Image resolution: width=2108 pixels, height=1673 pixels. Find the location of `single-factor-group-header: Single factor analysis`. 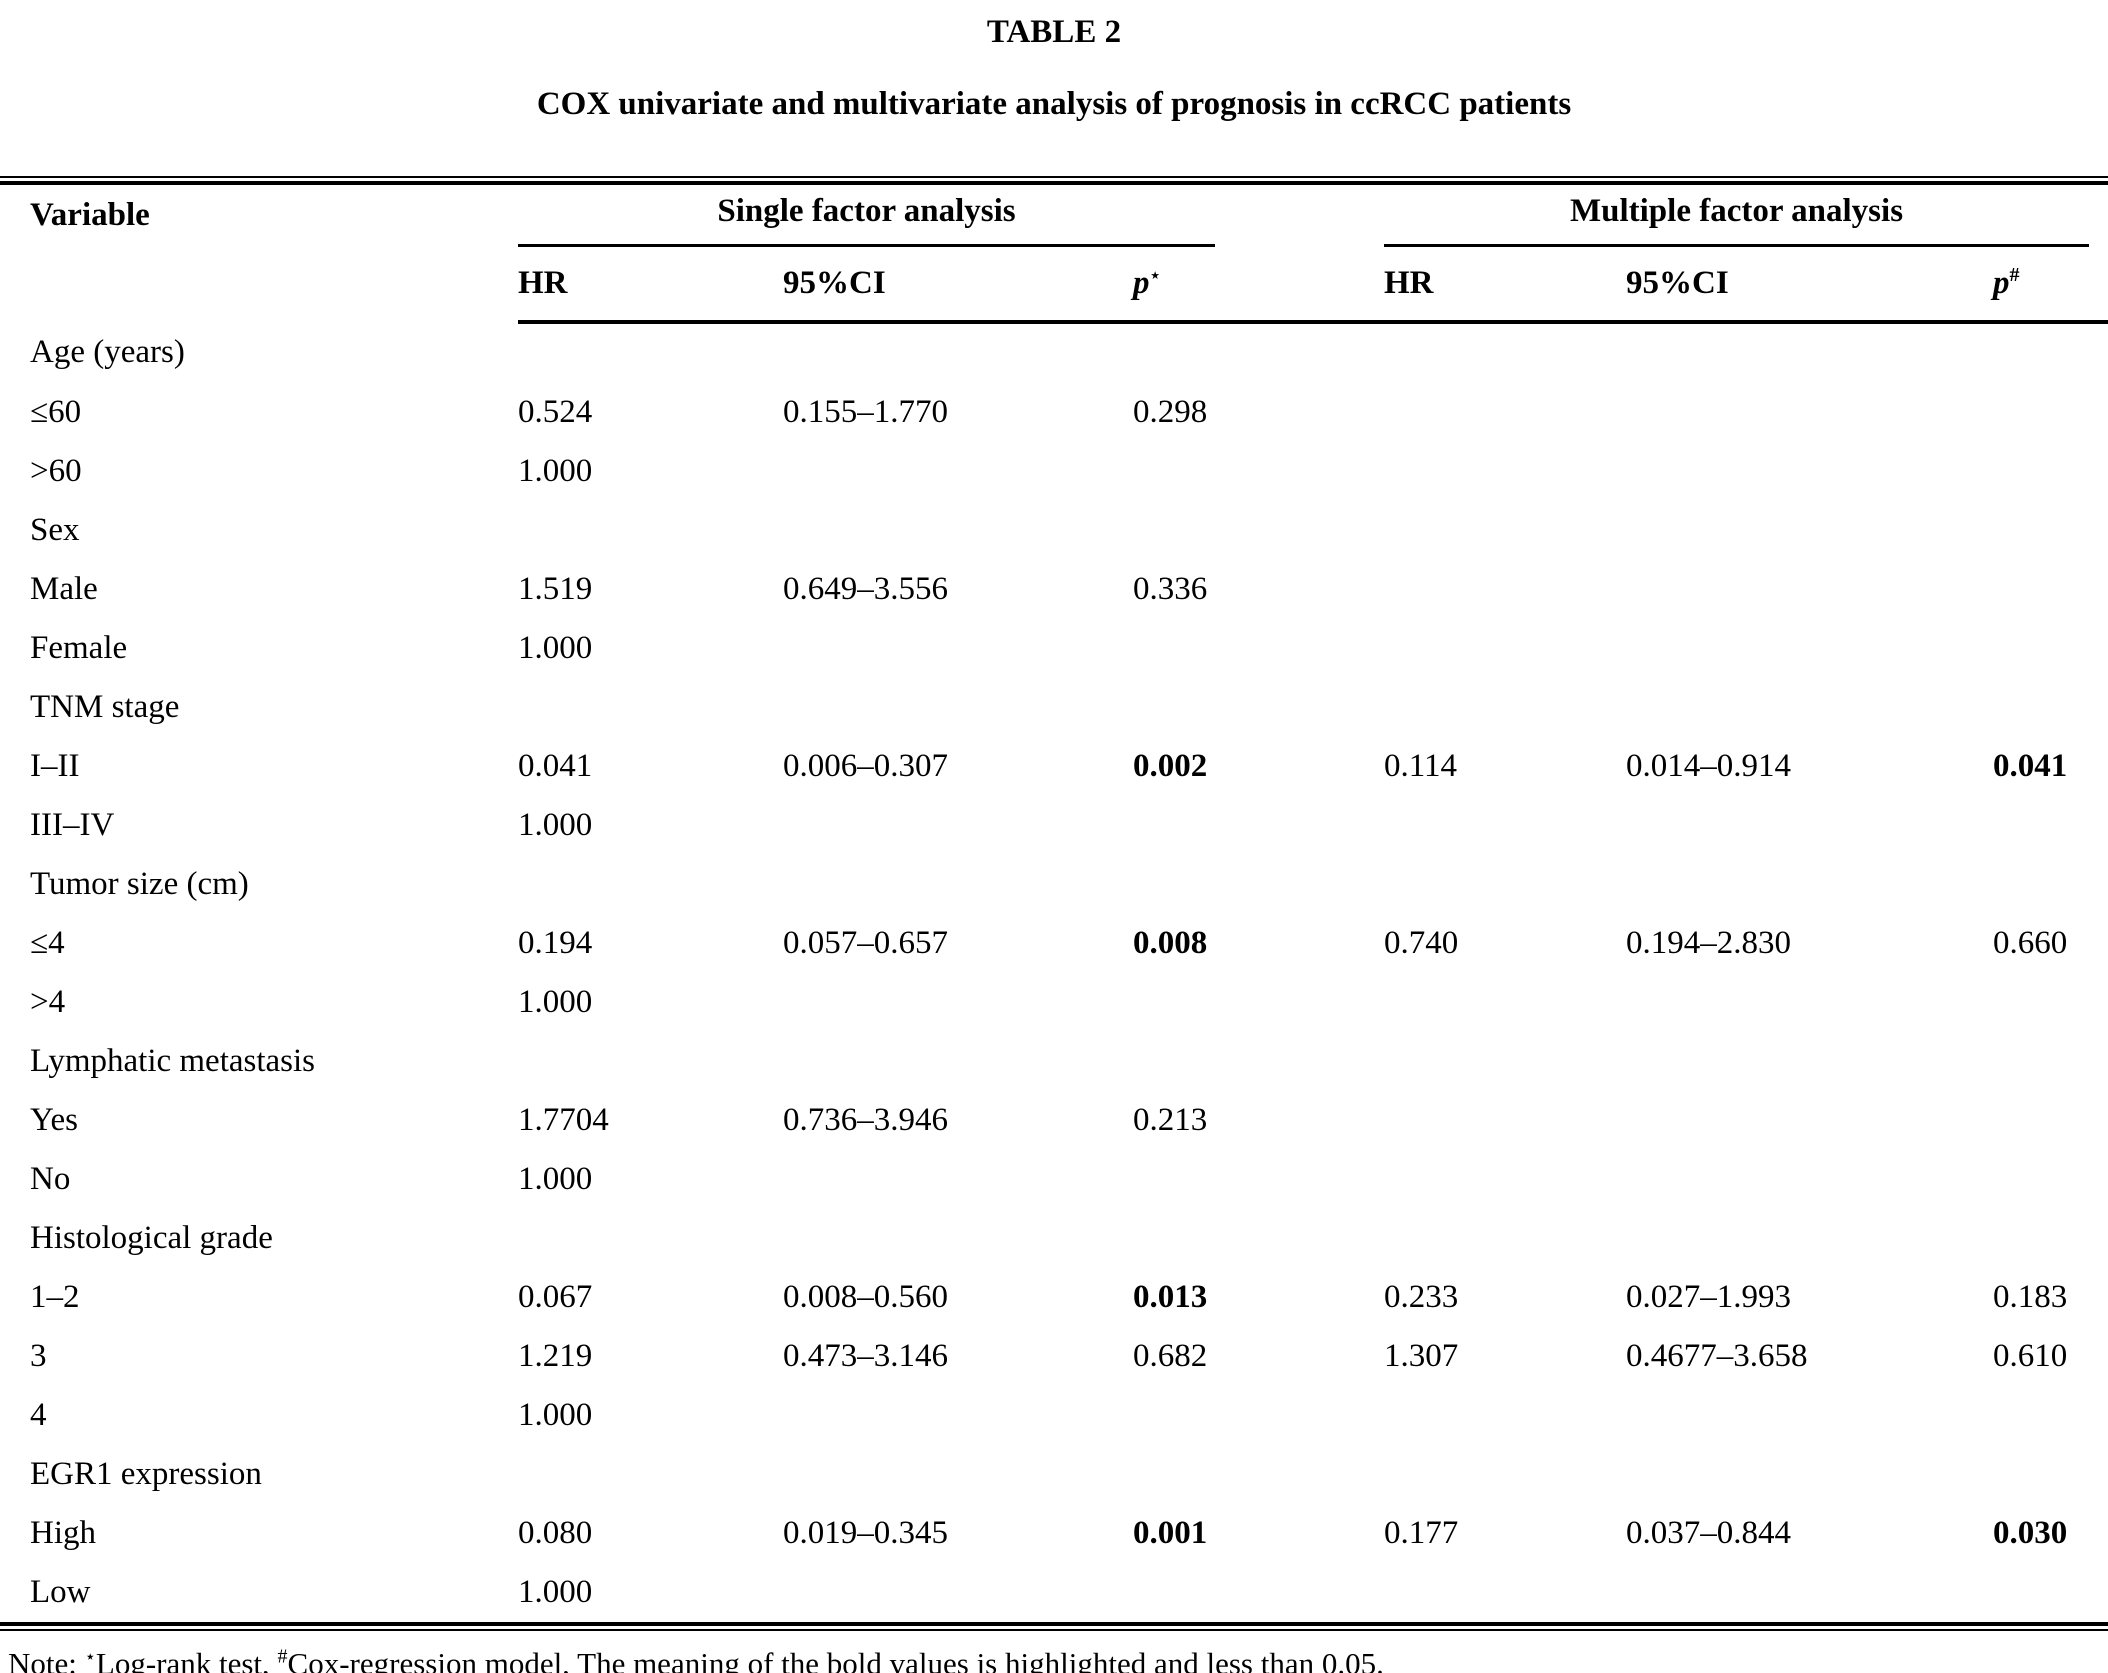

single-factor-group-header: Single factor analysis is located at coordinates (866, 216).